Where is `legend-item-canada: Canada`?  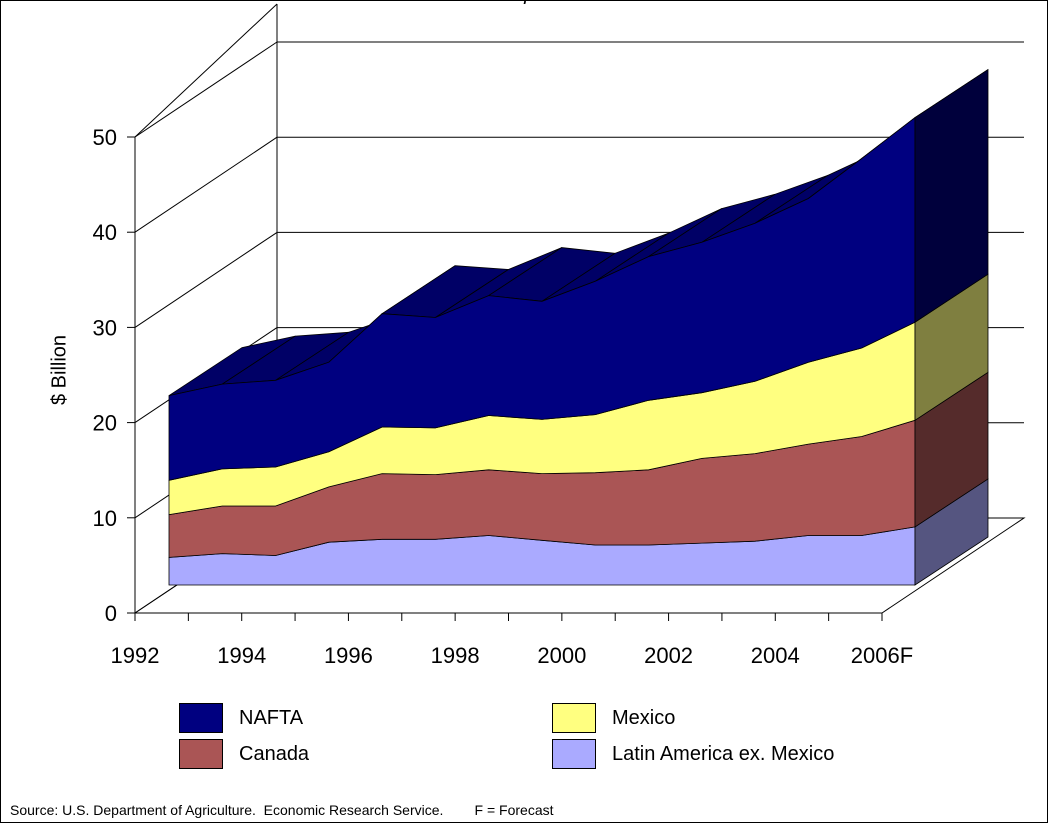
legend-item-canada: Canada is located at coordinates (244, 754).